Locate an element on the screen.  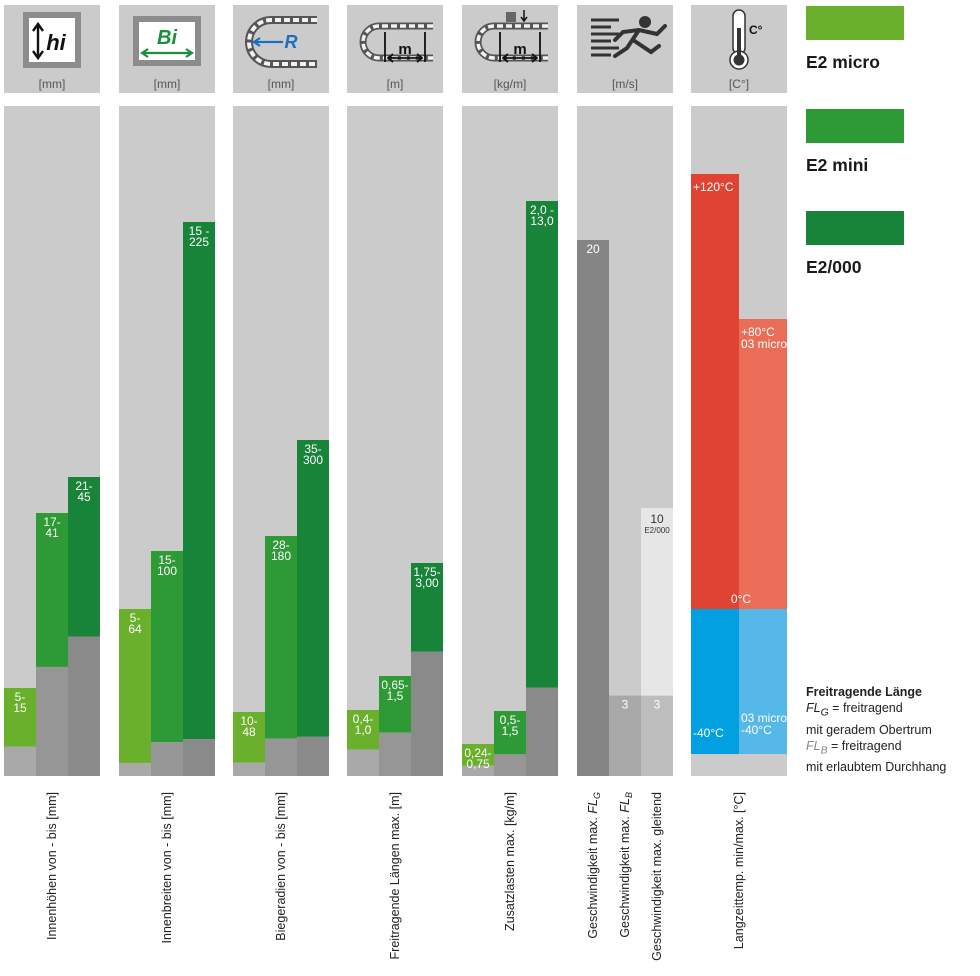
data-label-2-1: 5-64 is located at coordinates (135, 623).